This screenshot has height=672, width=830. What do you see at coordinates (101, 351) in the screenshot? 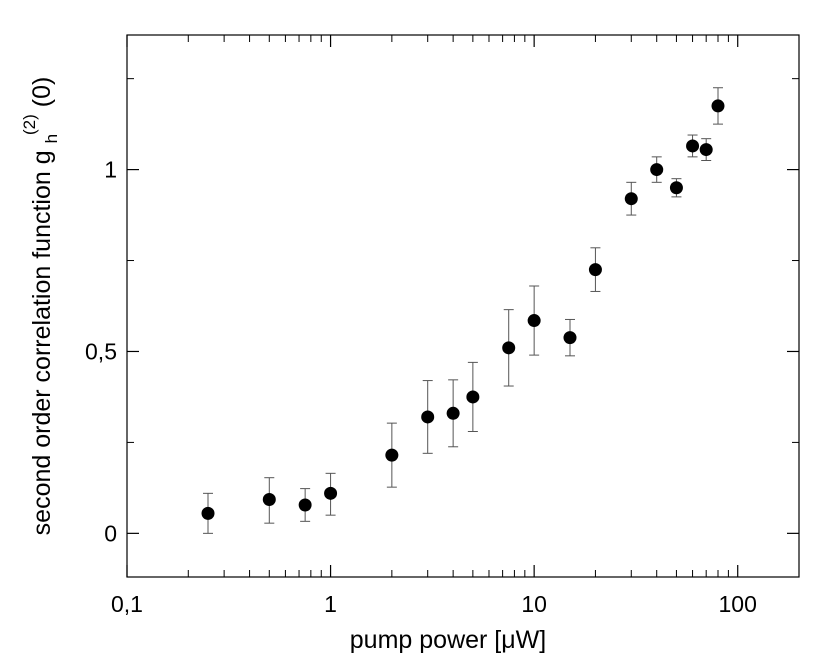
I see `y-tick-label: 0,5` at bounding box center [101, 351].